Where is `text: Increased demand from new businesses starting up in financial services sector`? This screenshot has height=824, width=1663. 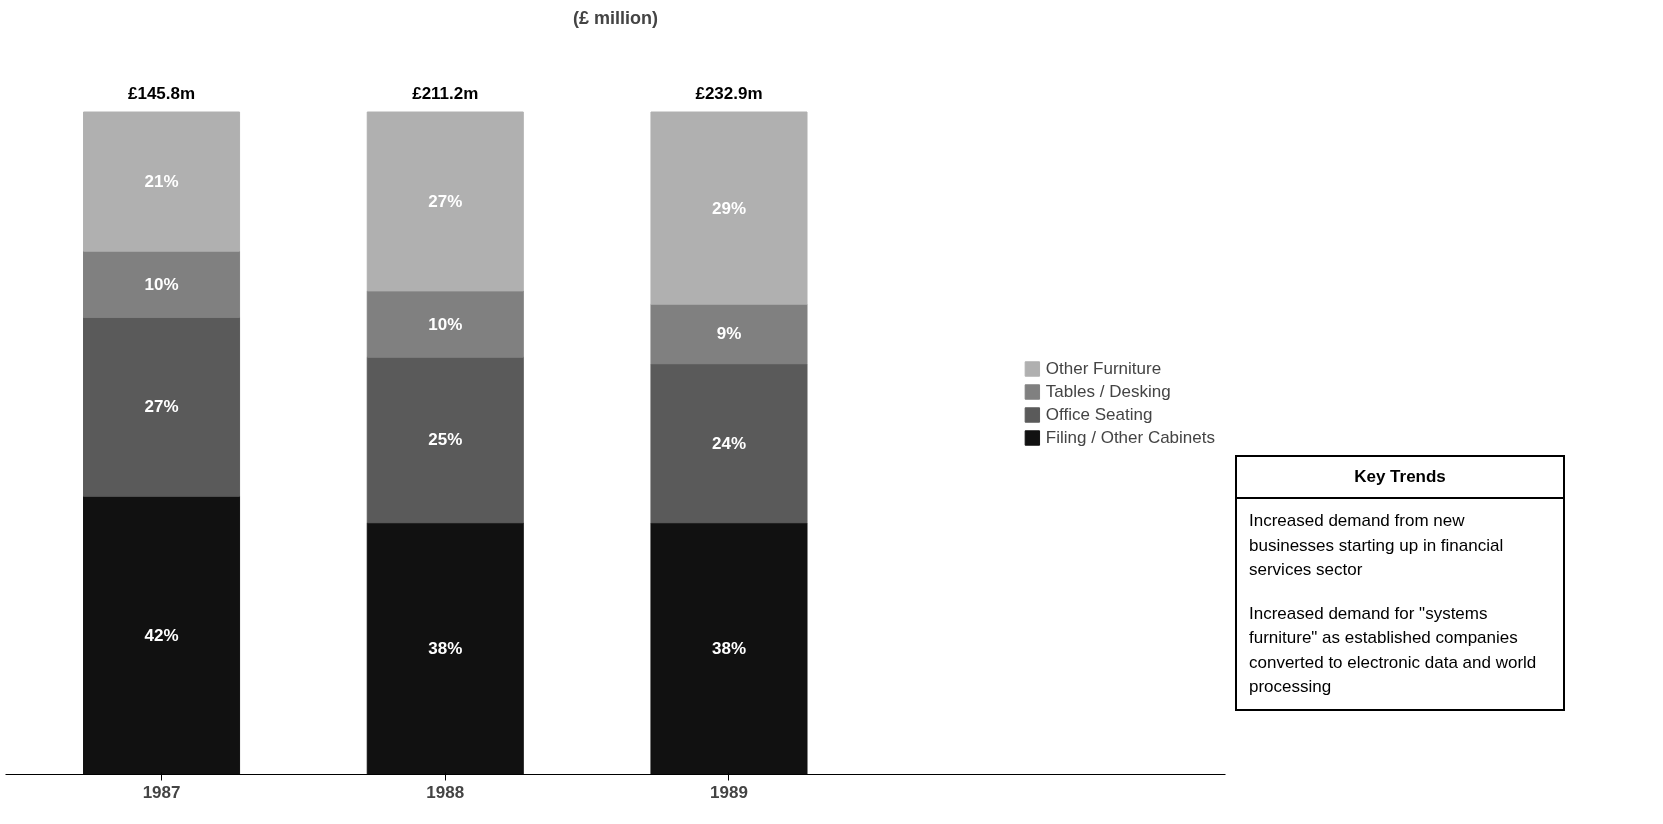 text: Increased demand from new businesses starting up in financial services sector is located at coordinates (1376, 545).